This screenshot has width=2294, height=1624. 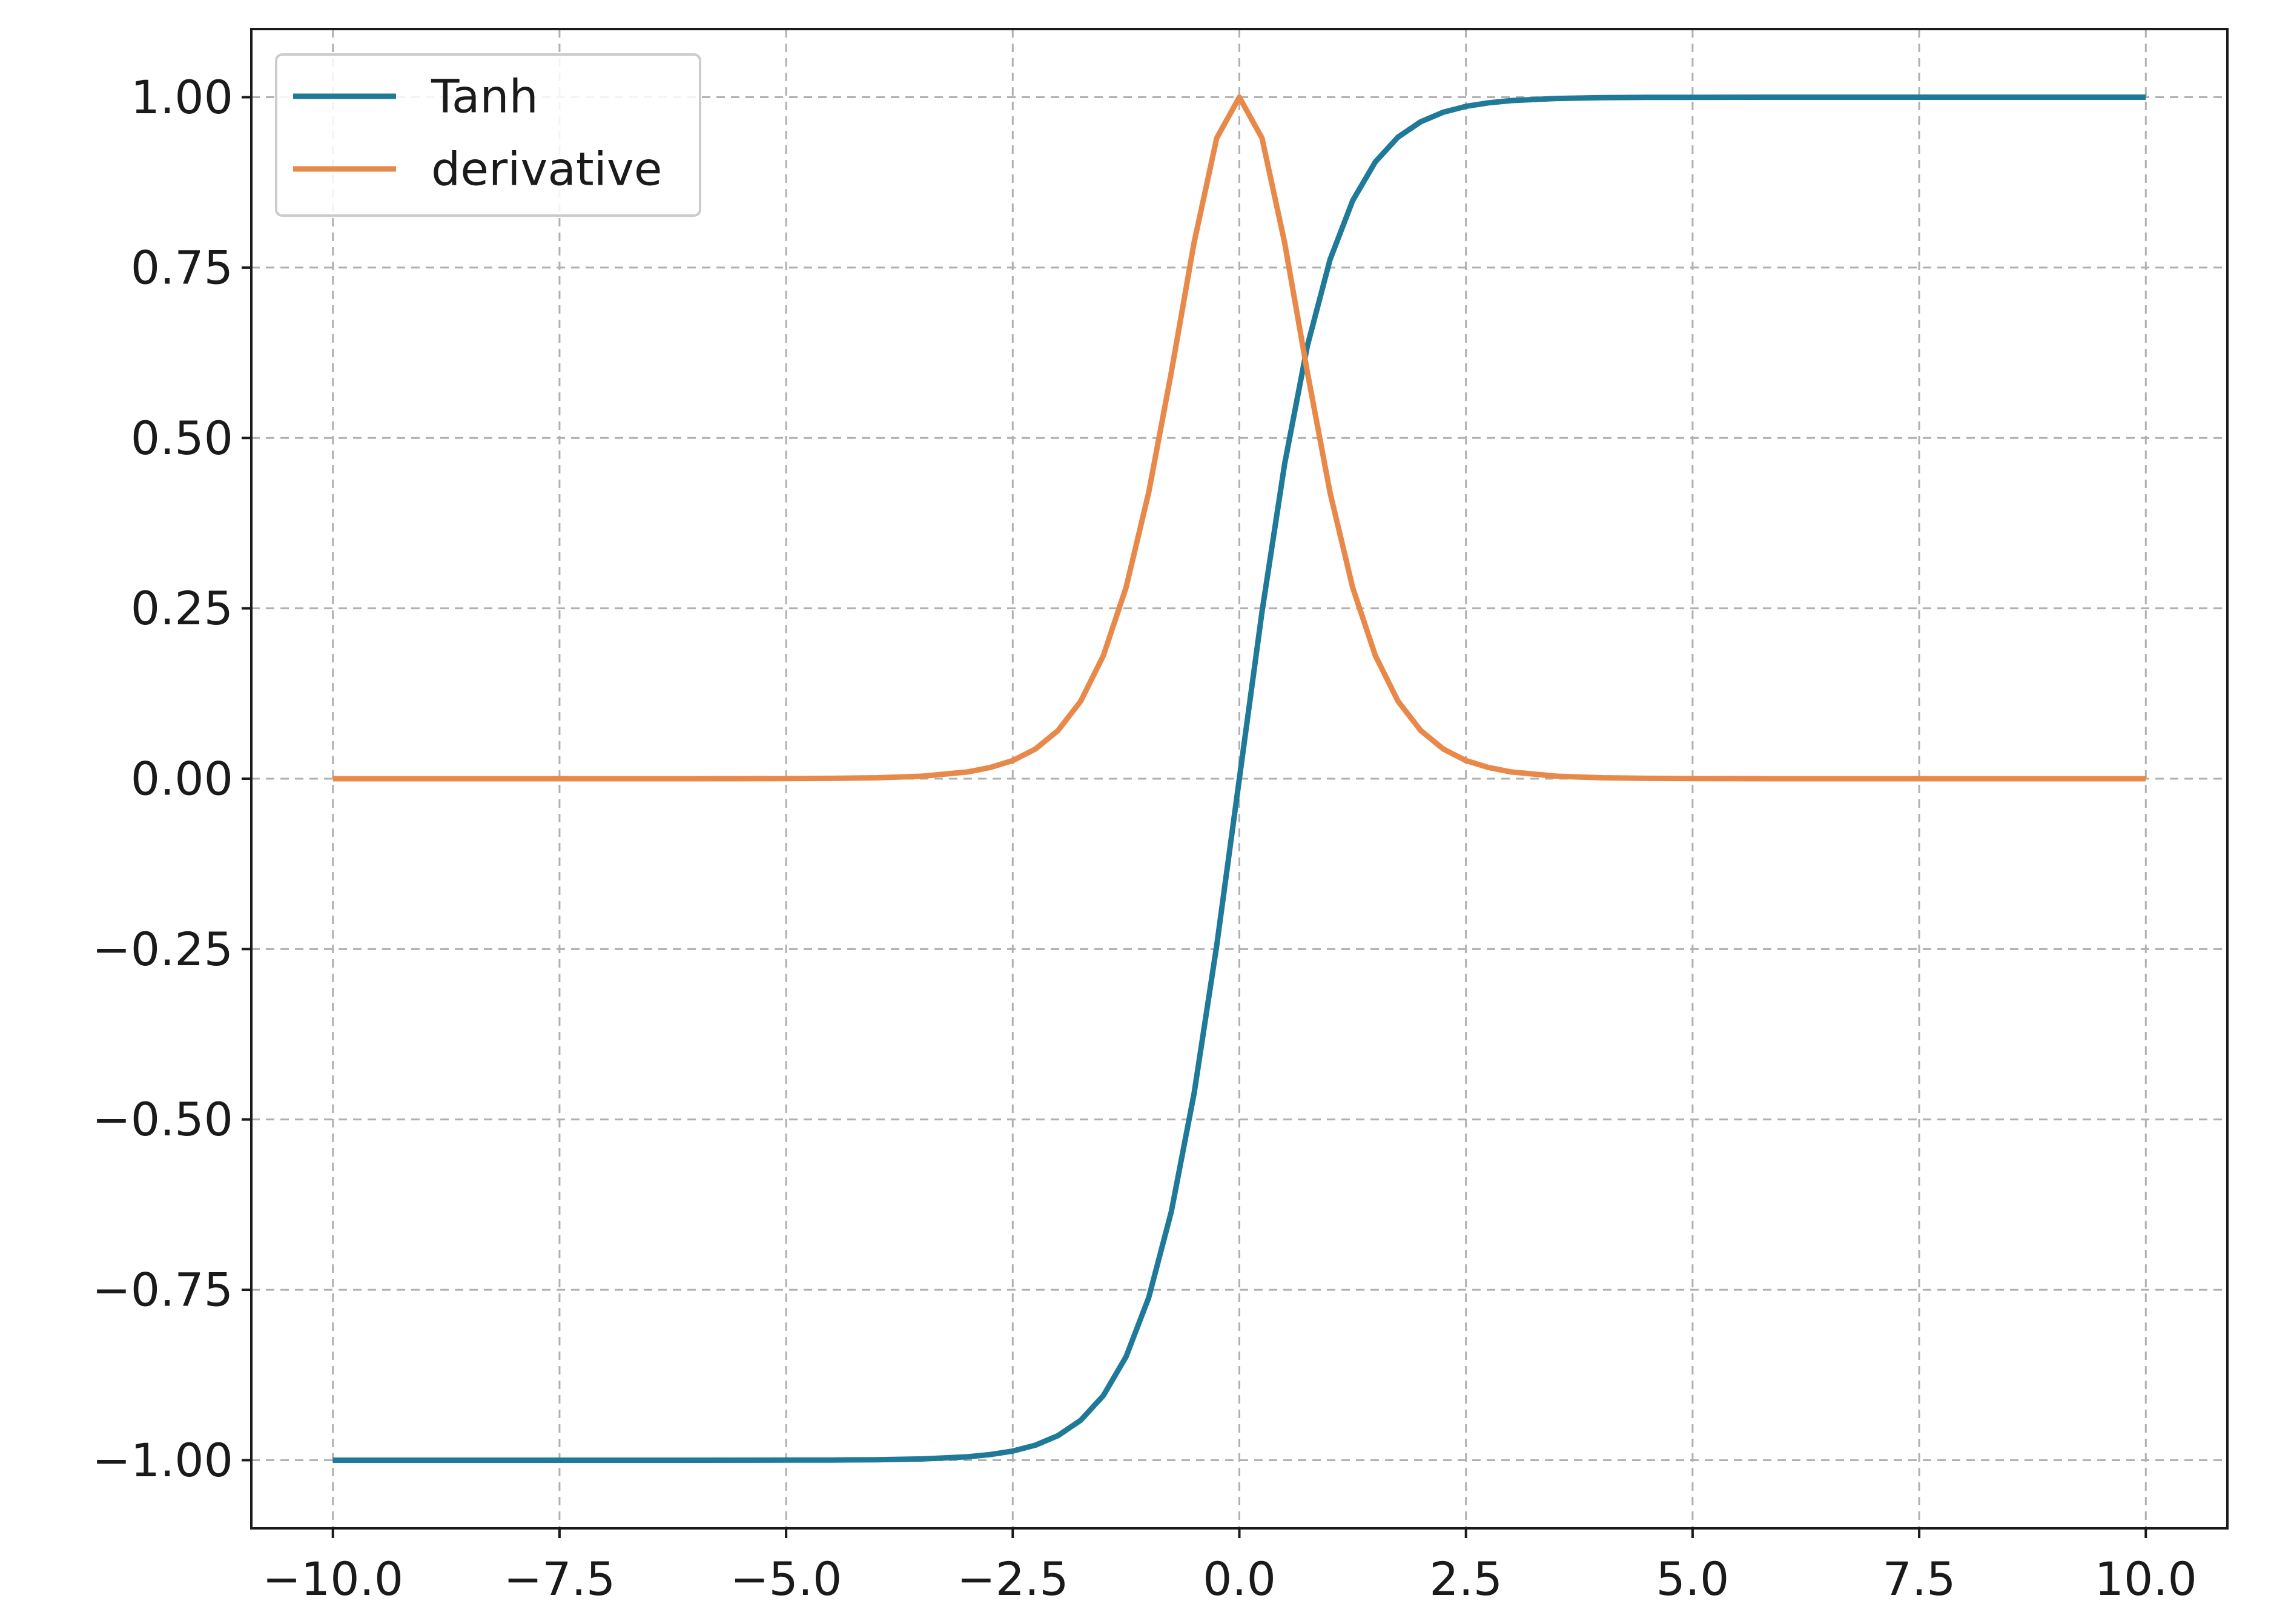 I want to click on y-tick-label: −0.25, so click(x=162, y=949).